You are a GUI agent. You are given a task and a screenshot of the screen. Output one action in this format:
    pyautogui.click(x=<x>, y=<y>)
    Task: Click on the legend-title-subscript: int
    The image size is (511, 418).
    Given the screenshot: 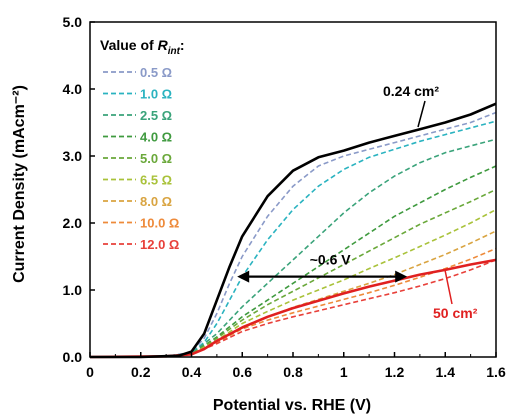 What is the action you would take?
    pyautogui.click(x=174, y=51)
    